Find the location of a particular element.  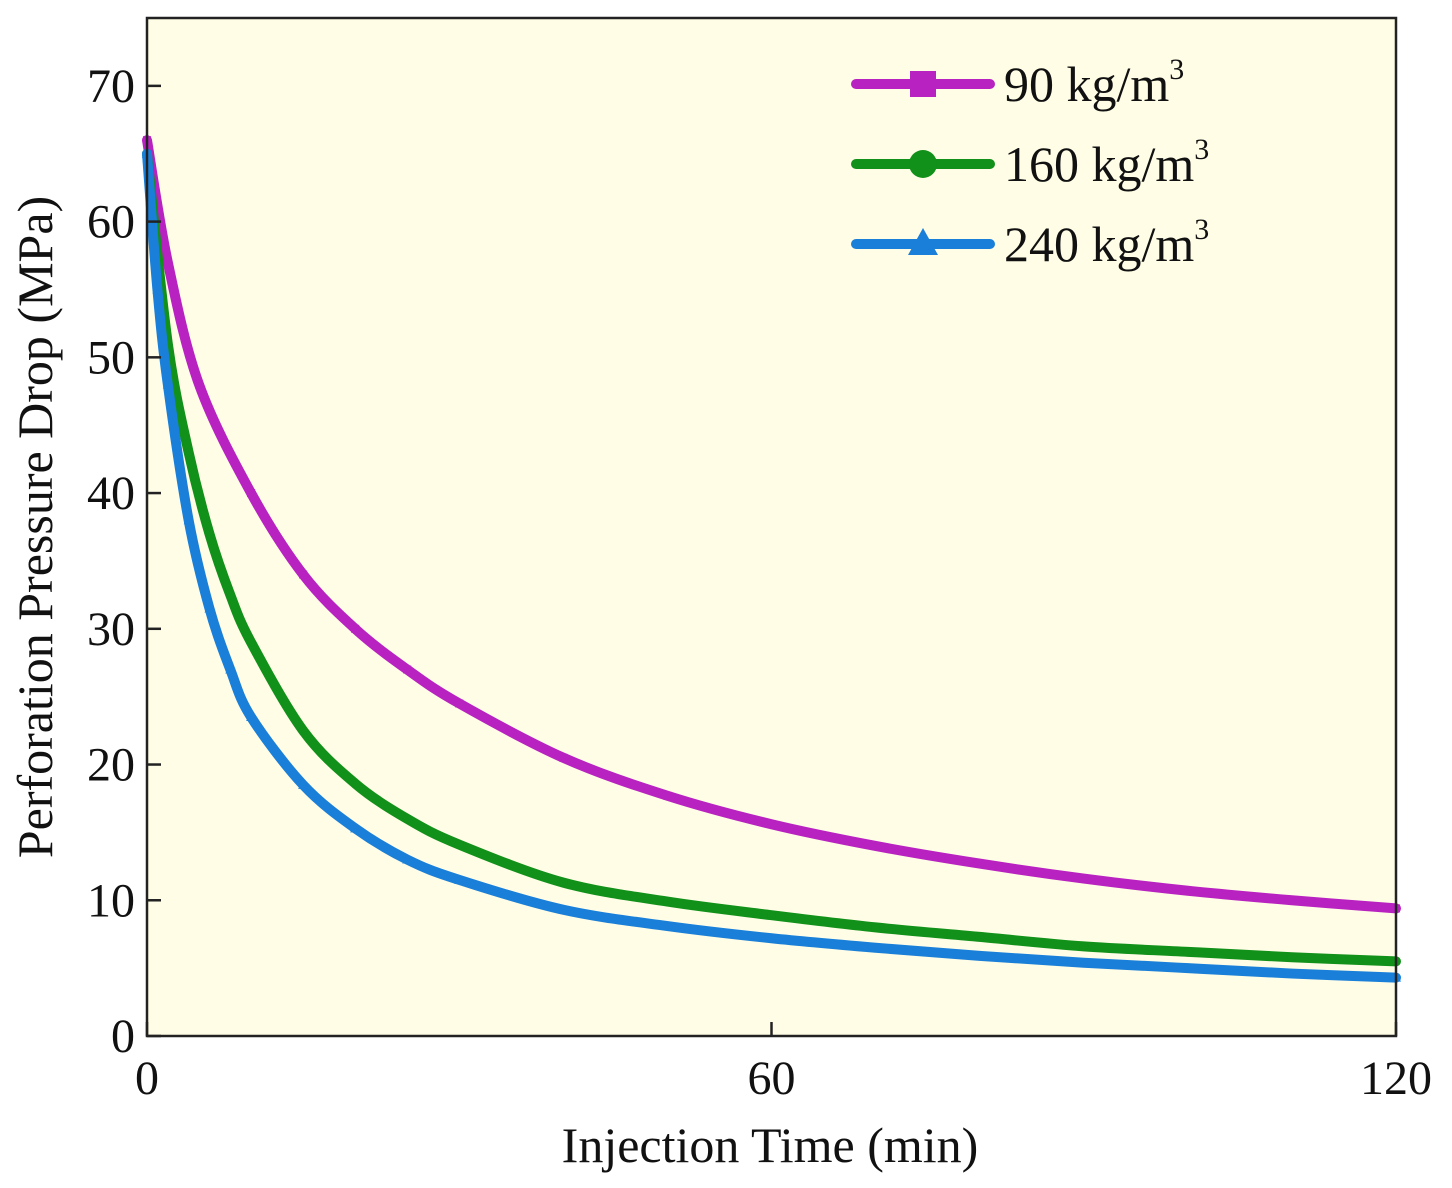

x-tick-label: 60 is located at coordinates (772, 1078).